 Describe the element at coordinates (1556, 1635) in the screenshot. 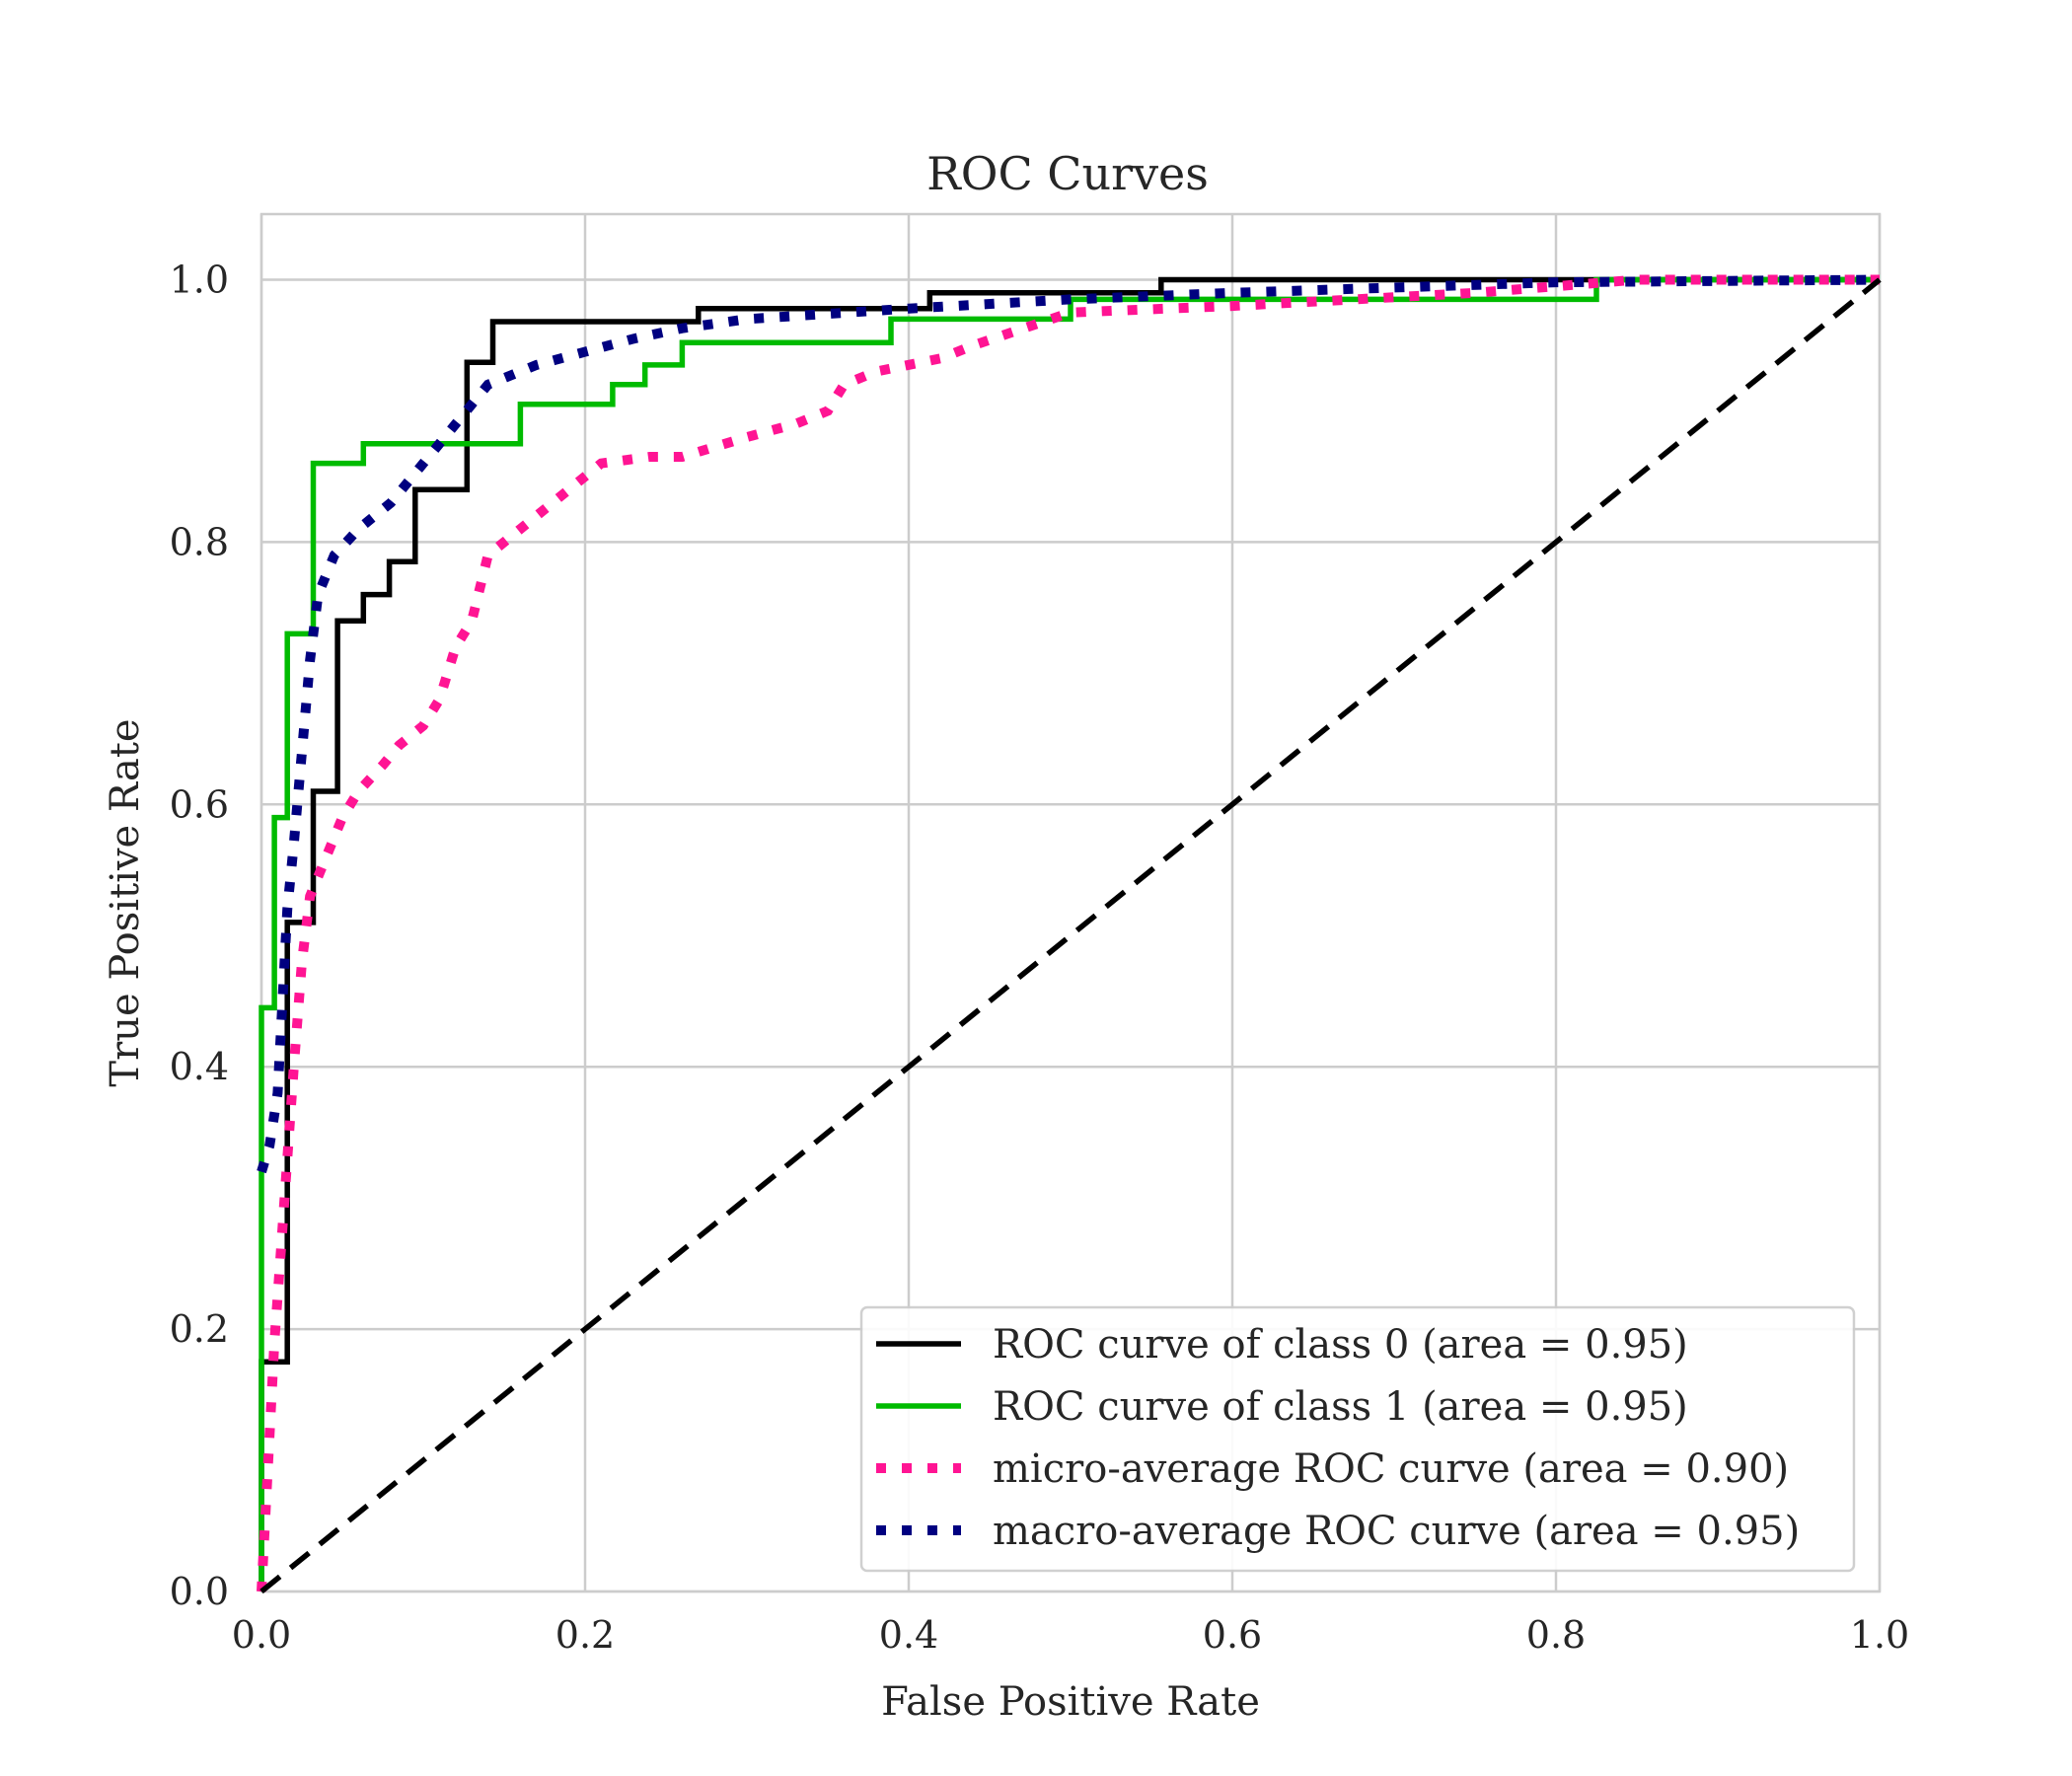

I see `x-tick-label: 0.8` at that location.